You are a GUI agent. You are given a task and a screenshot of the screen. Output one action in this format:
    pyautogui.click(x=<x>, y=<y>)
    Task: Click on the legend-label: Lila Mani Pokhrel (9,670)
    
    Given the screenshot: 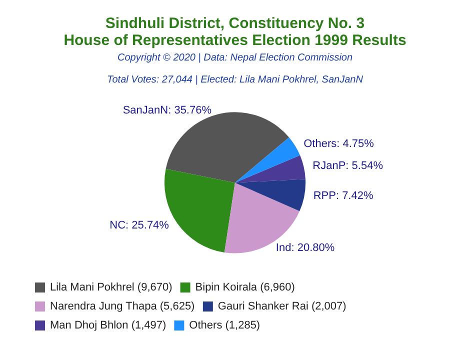 What is the action you would take?
    pyautogui.click(x=111, y=288)
    